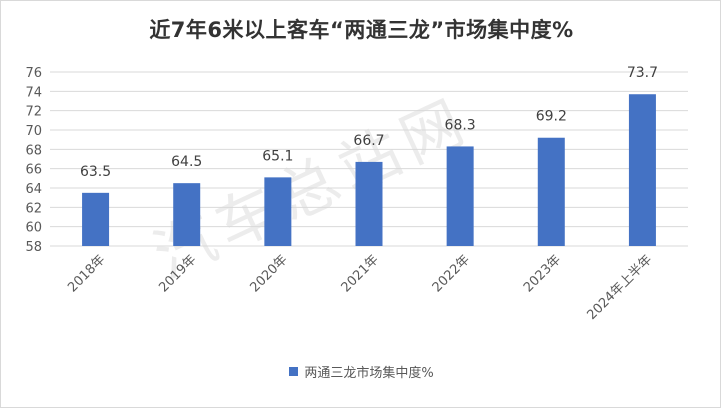  I want to click on x-tick-label: 2019年, so click(177, 273).